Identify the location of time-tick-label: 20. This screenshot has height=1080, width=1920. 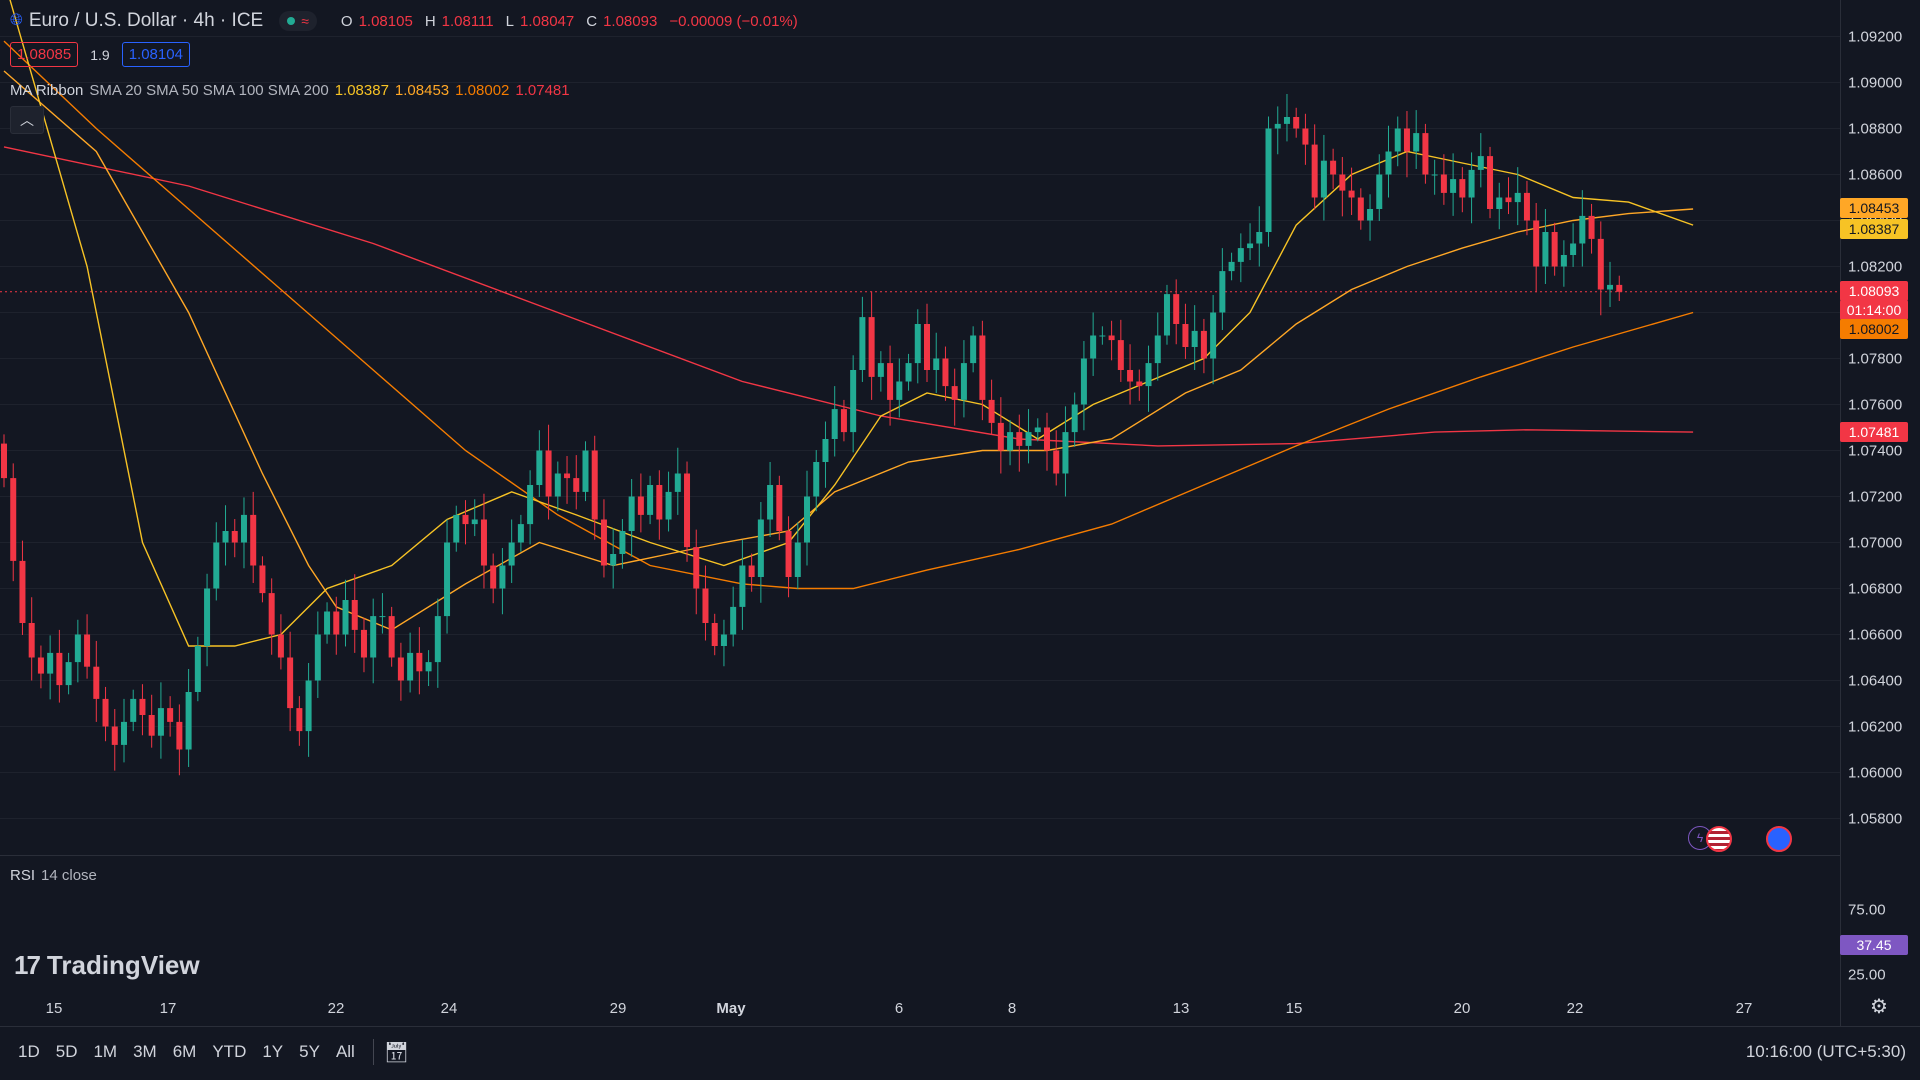
(1462, 1008).